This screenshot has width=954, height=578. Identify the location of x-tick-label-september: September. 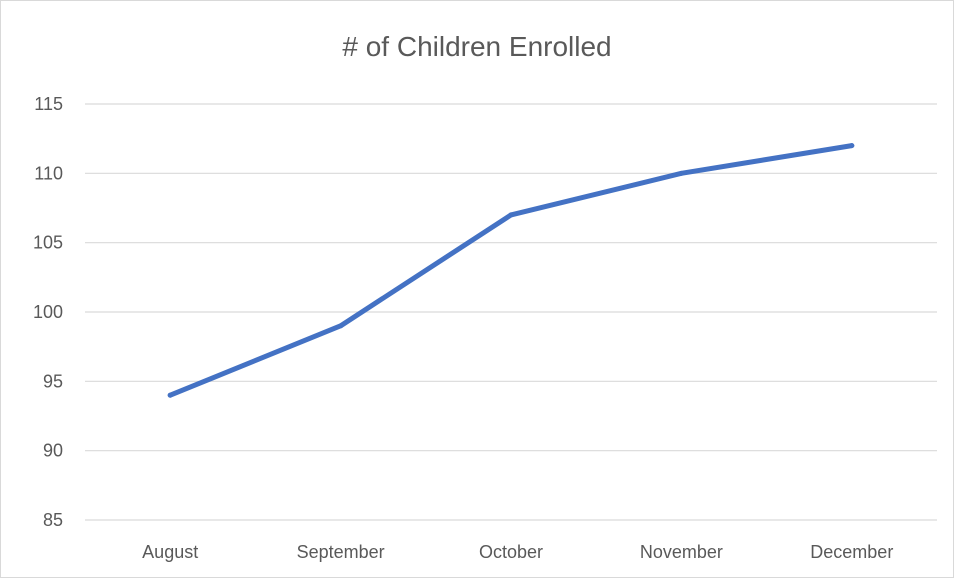
(341, 552).